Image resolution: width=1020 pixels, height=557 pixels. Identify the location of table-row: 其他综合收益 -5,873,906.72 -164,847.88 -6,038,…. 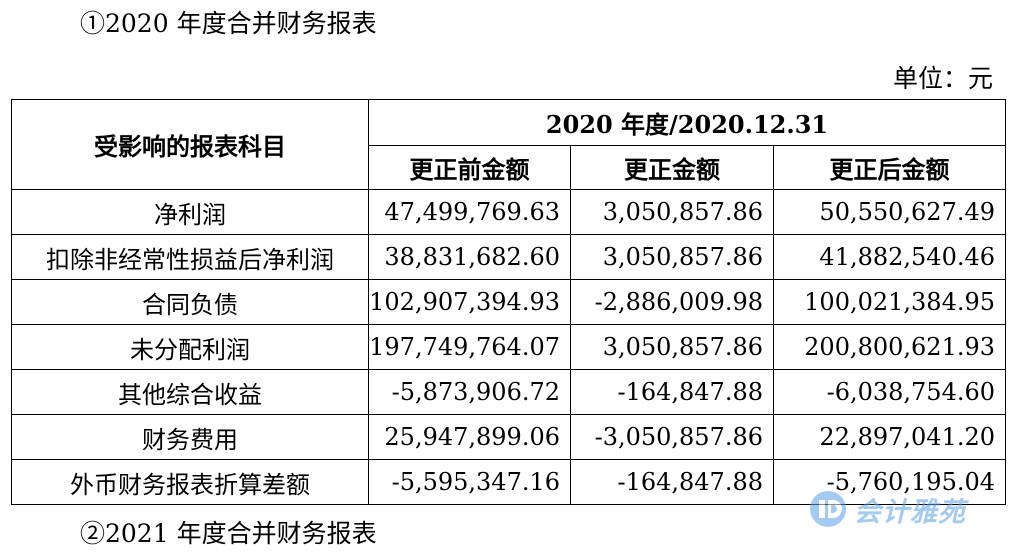
(509, 392).